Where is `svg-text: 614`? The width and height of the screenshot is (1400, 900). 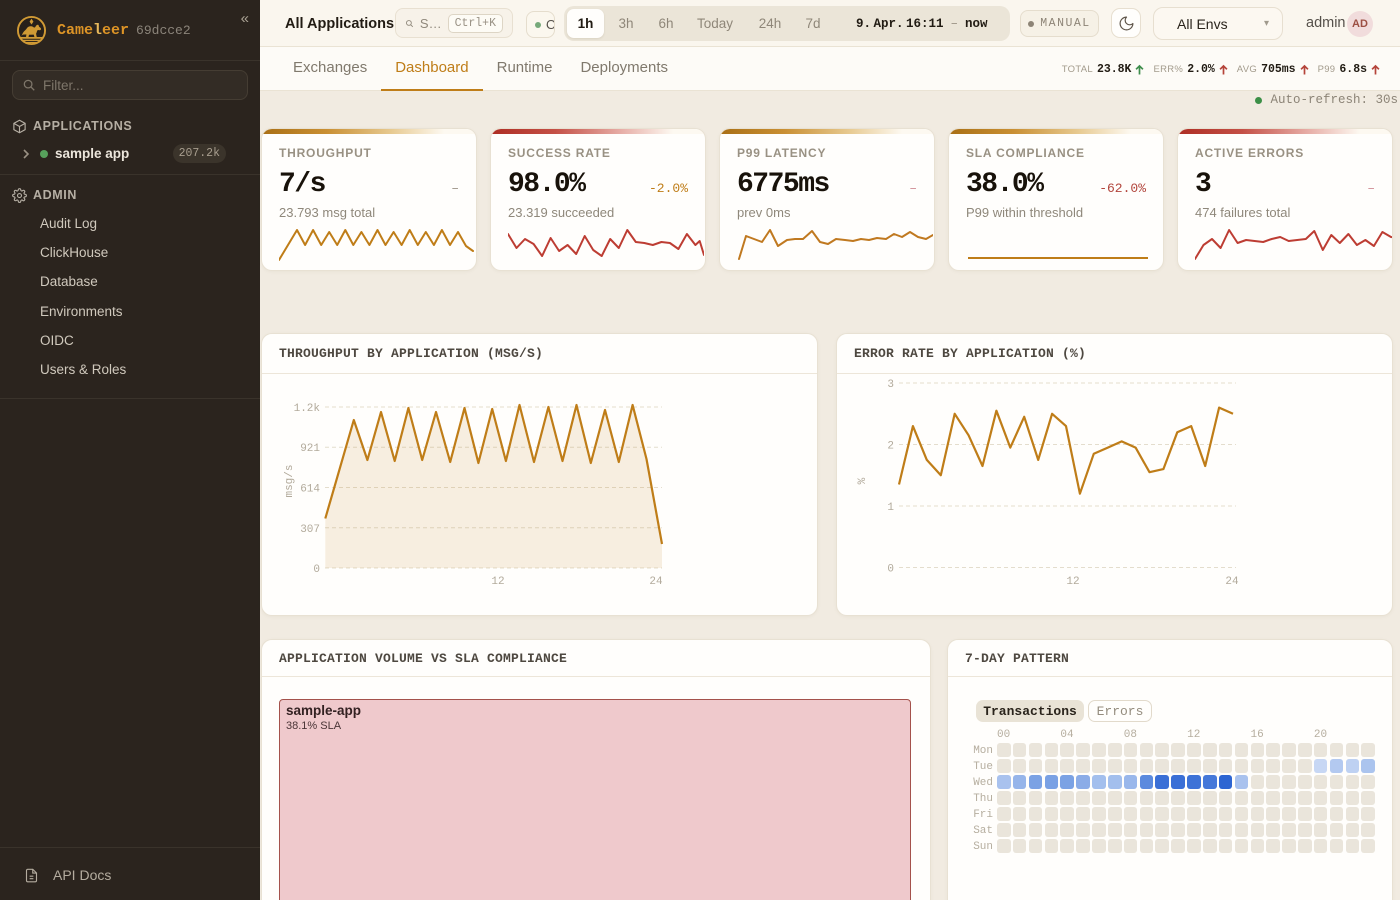 svg-text: 614 is located at coordinates (310, 490).